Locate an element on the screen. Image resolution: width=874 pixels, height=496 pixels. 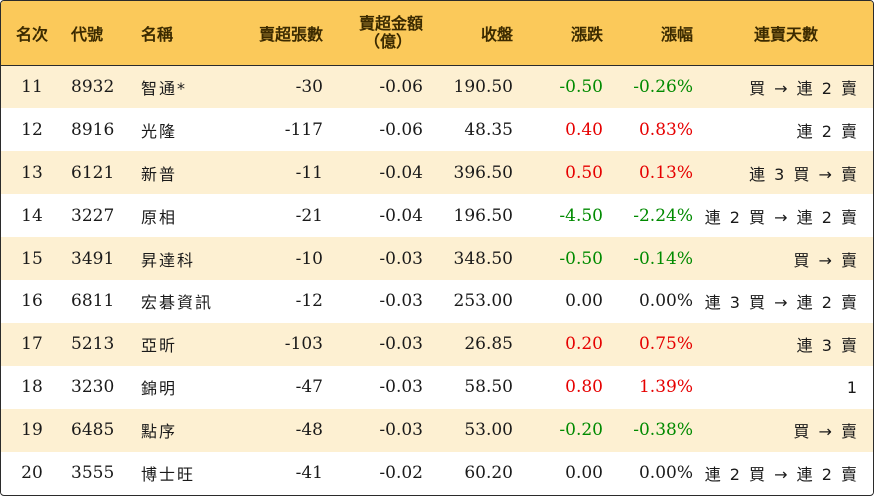
rank-cell: 18 is located at coordinates (32, 387).